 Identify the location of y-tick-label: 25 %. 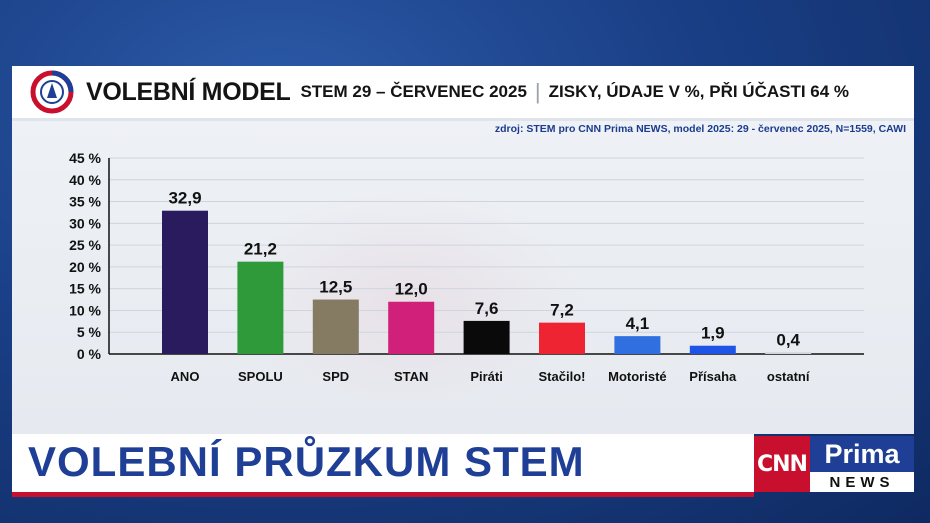
(85, 245).